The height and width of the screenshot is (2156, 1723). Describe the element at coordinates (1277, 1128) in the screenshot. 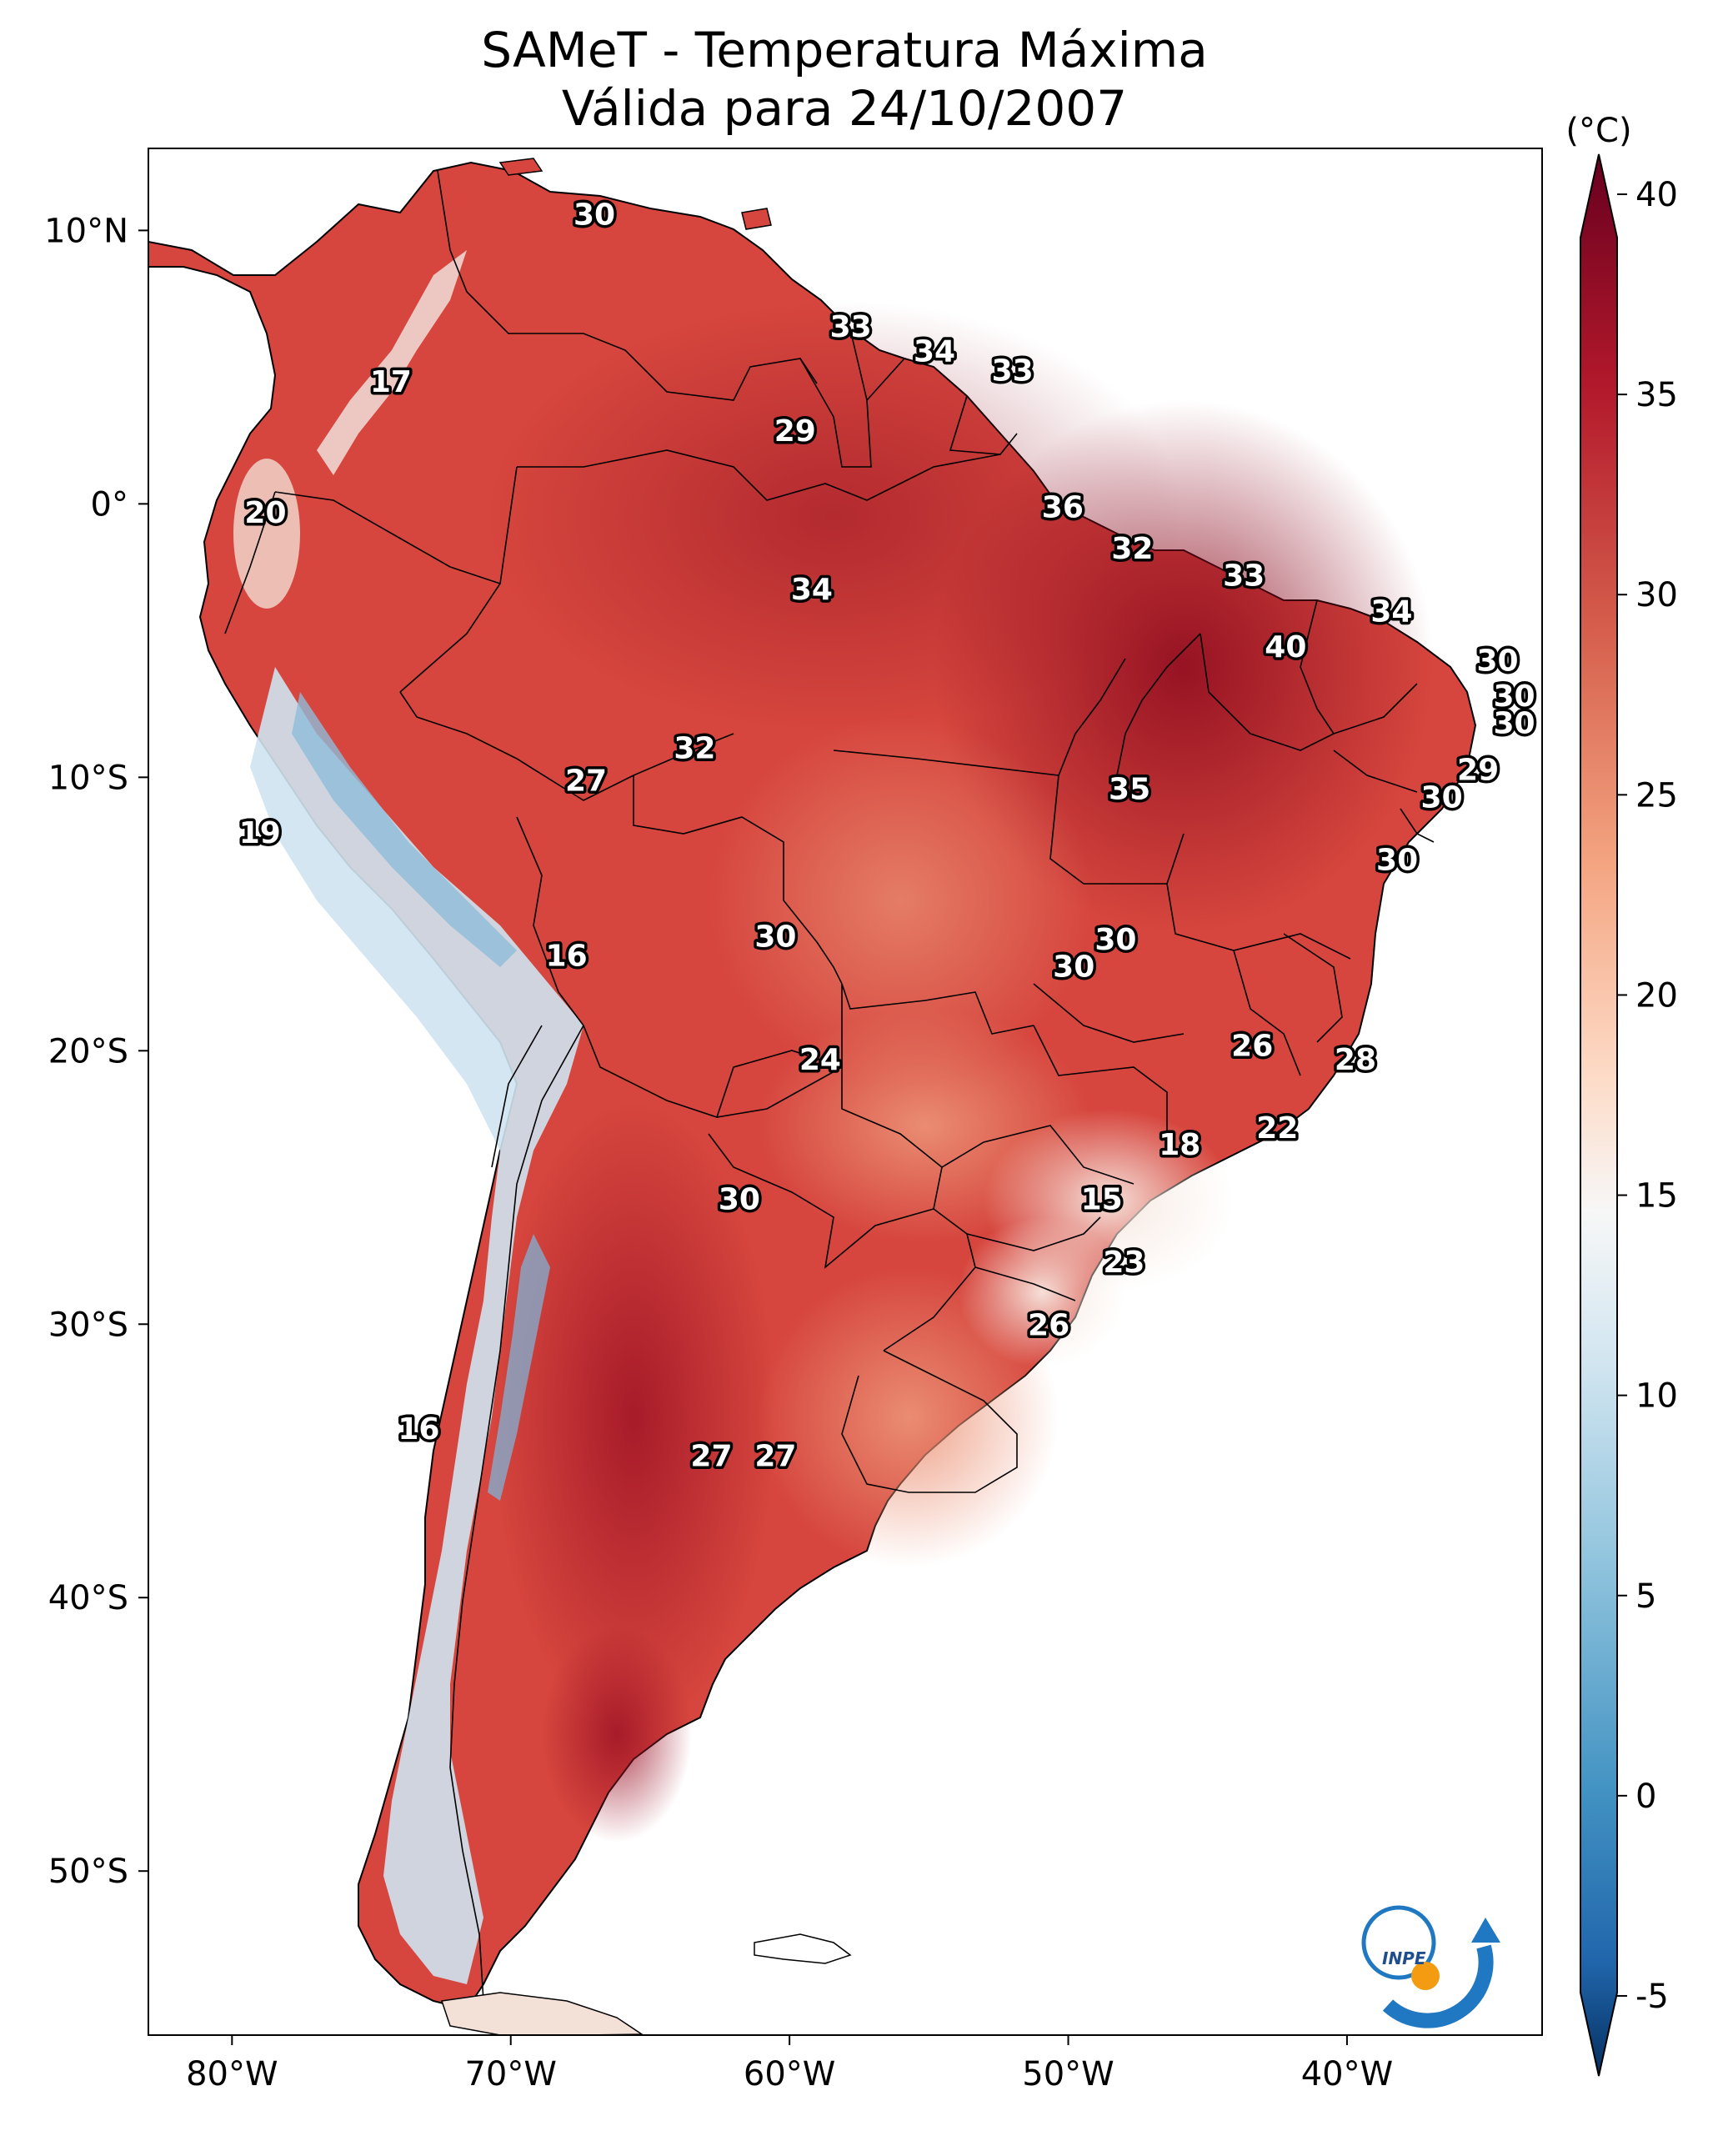

I see `contour-label: 22` at that location.